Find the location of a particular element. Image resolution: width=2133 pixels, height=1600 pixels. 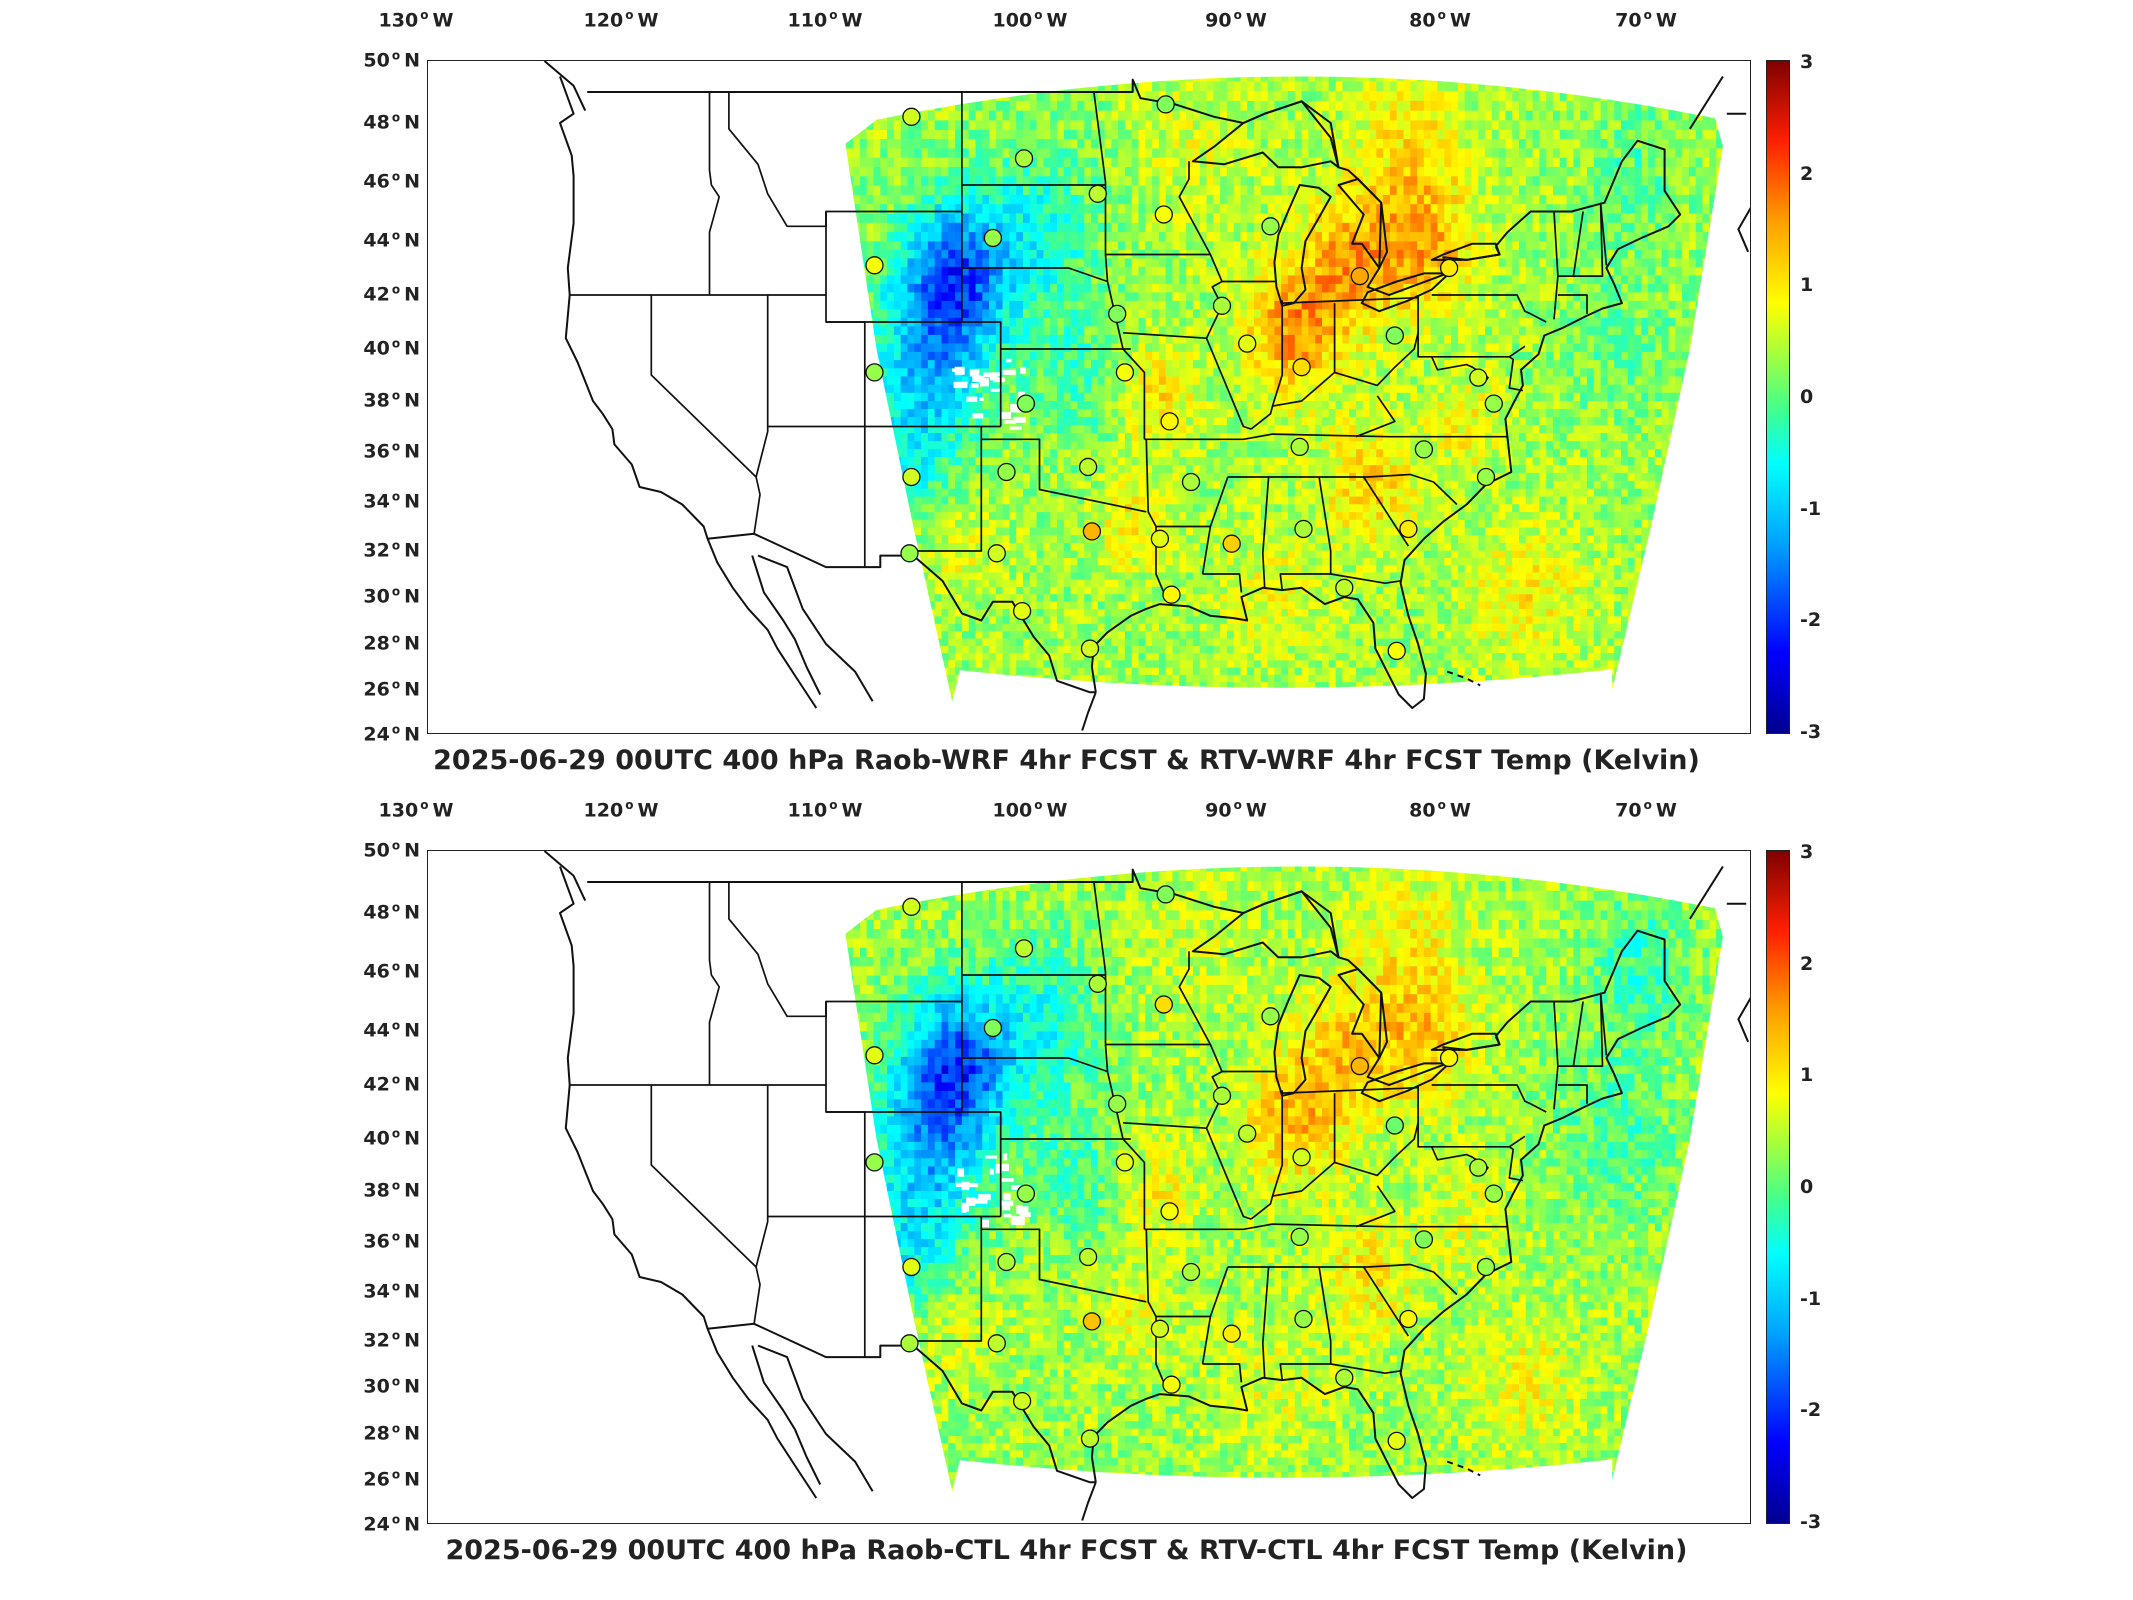

colorbar-tick-label: 2 is located at coordinates (1806, 174).